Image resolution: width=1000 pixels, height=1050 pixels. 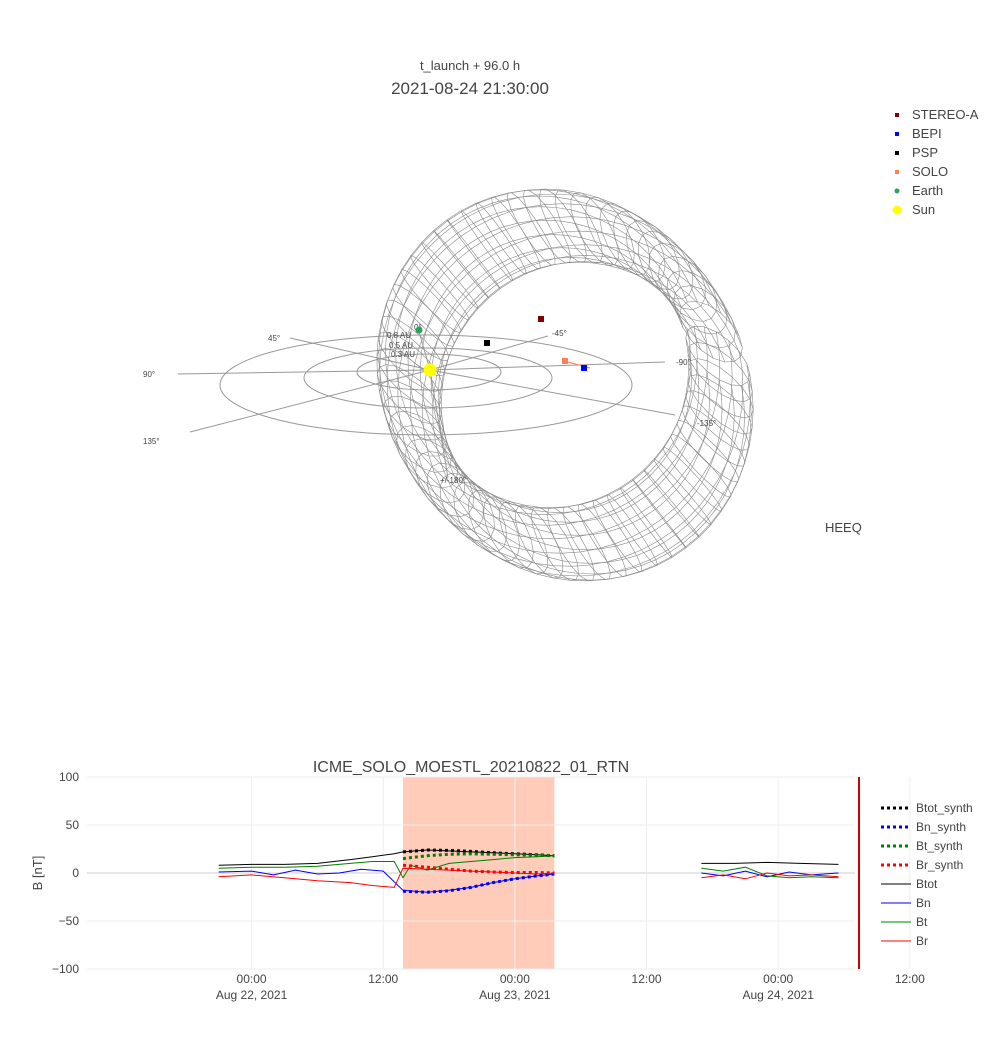 What do you see at coordinates (401, 345) in the screenshot?
I see `ring-label-0.5au: 0.5 AU` at bounding box center [401, 345].